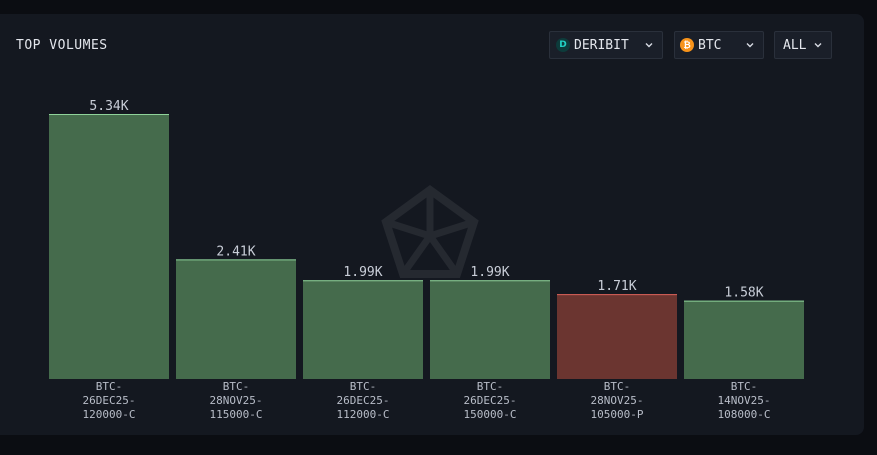  What do you see at coordinates (236, 319) in the screenshot?
I see `bar-btc-28nov25-115000-c` at bounding box center [236, 319].